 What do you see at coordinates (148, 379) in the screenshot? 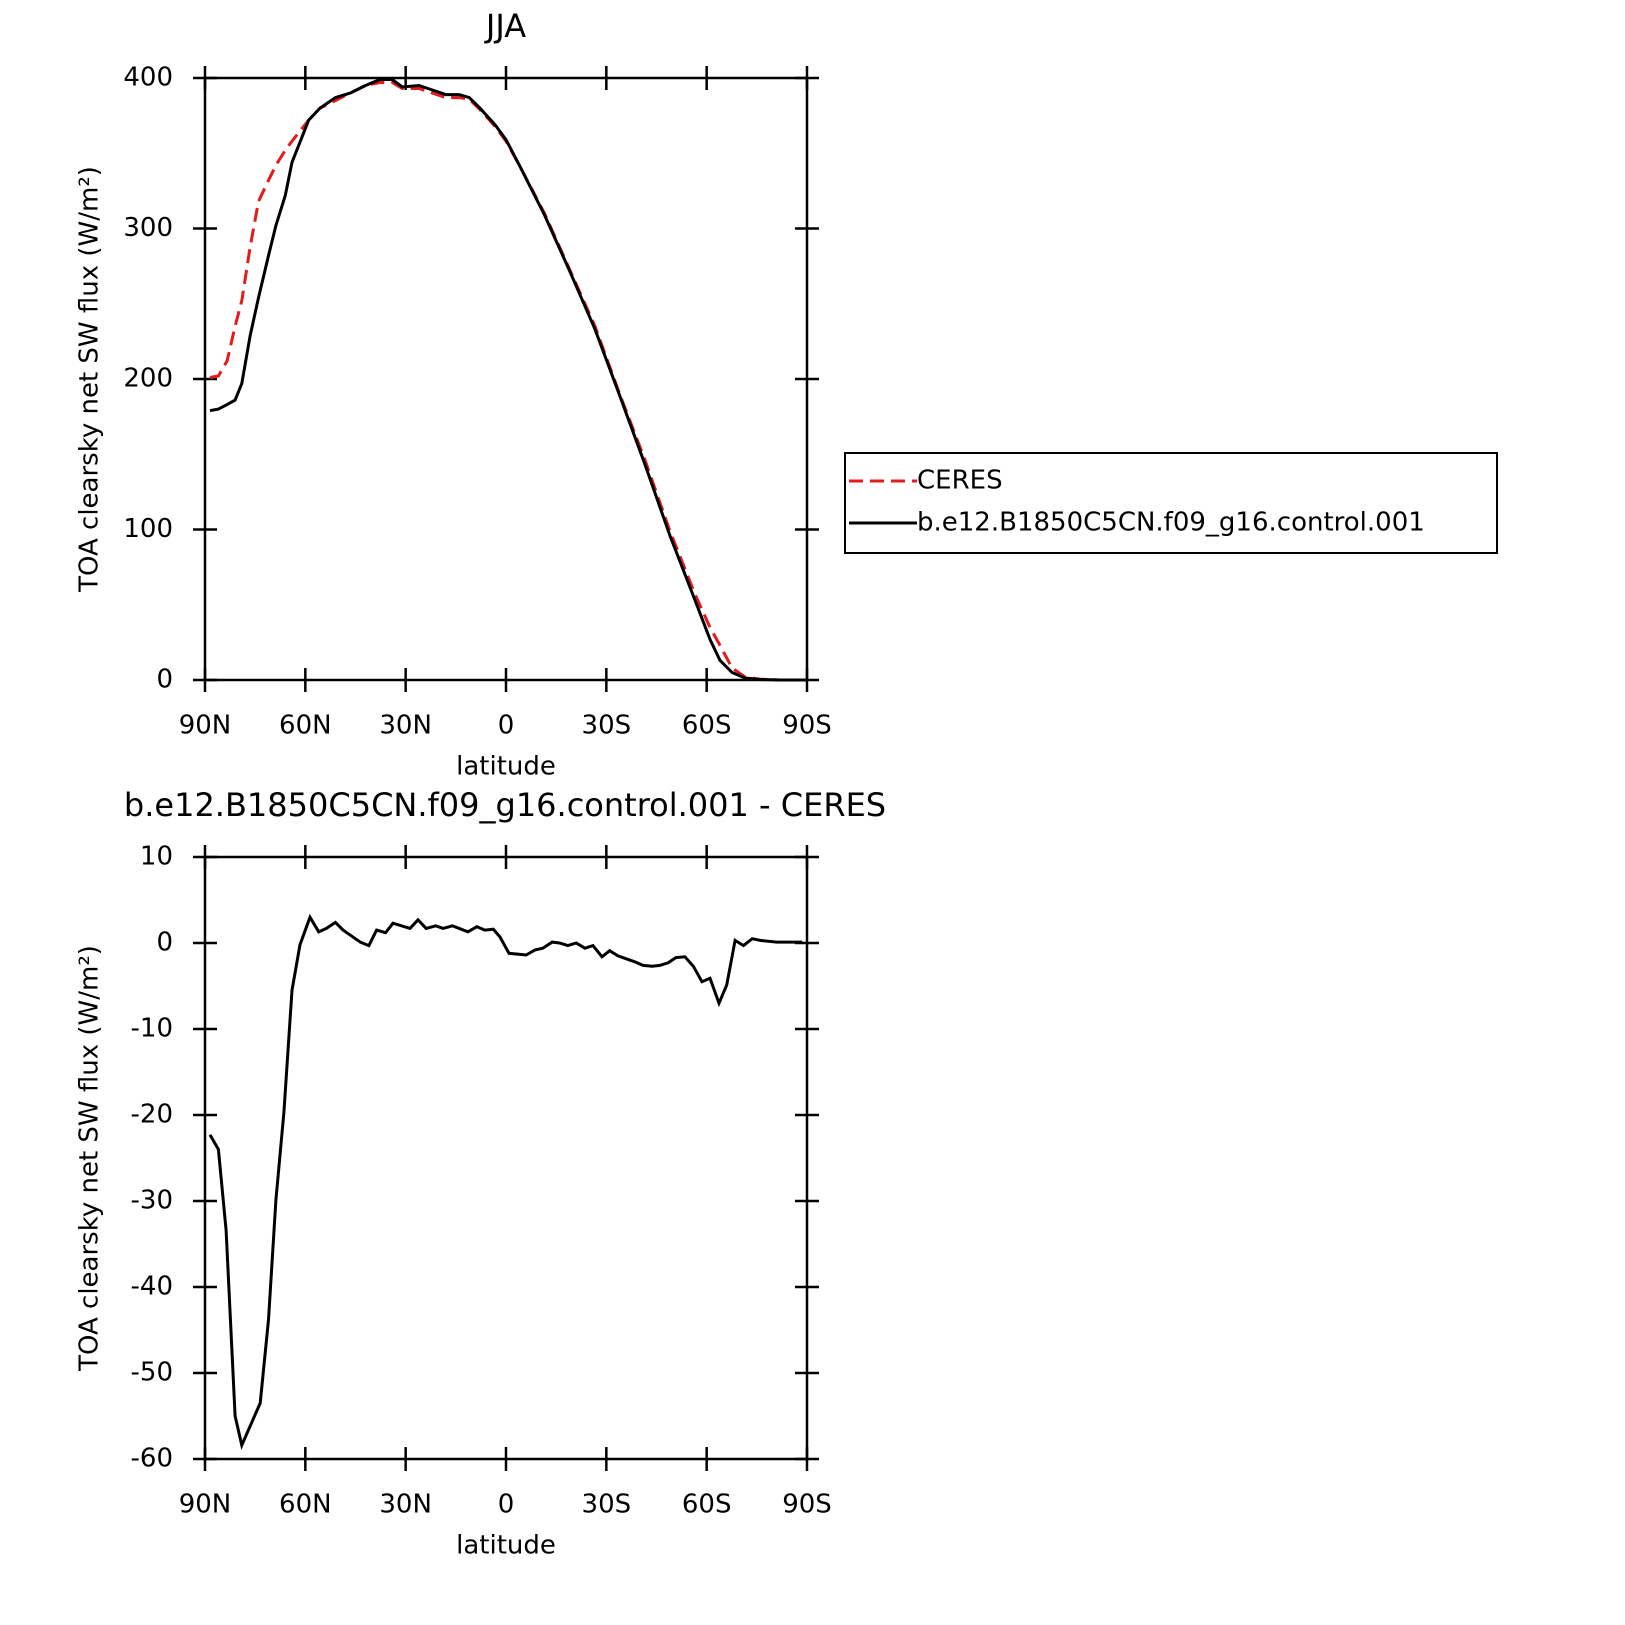
I see `y-tick-label: 200` at bounding box center [148, 379].